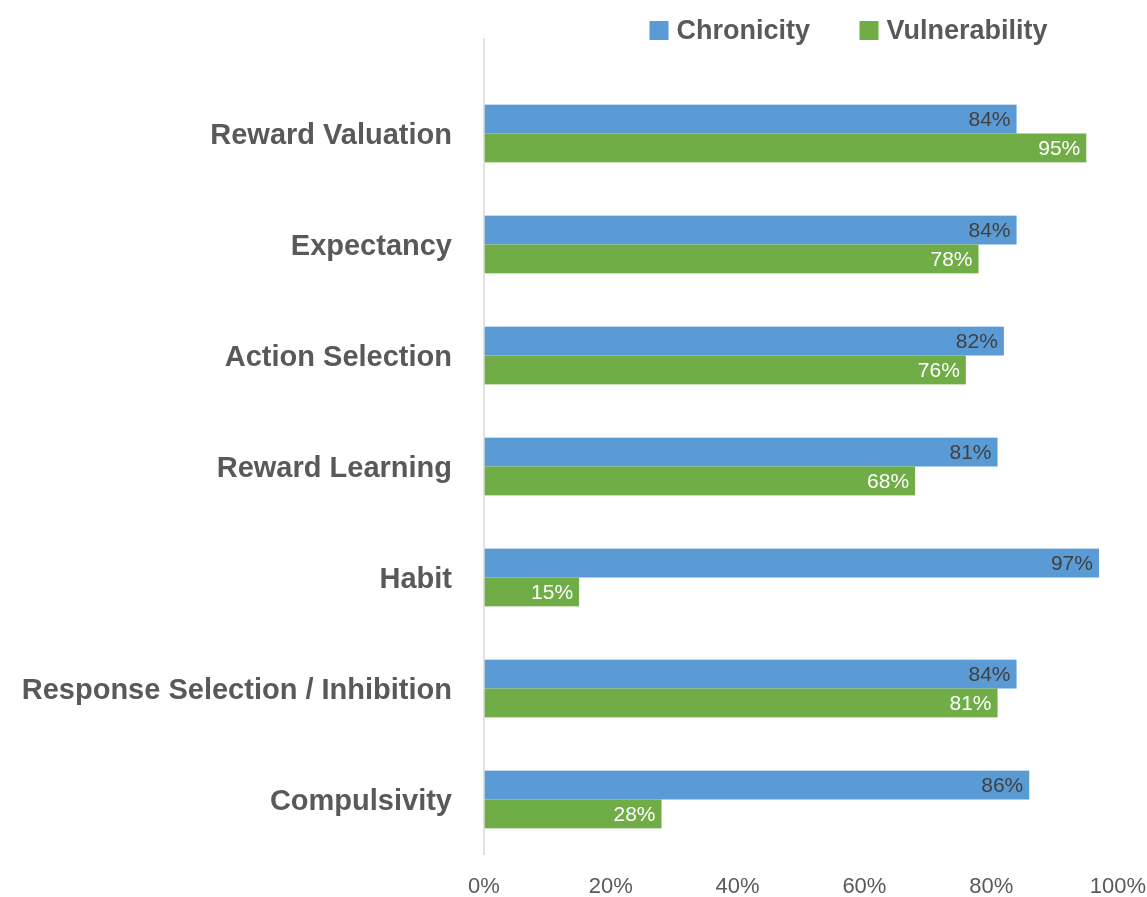 This screenshot has width=1147, height=897. Describe the element at coordinates (991, 885) in the screenshot. I see `x-tick-label: 80%` at that location.